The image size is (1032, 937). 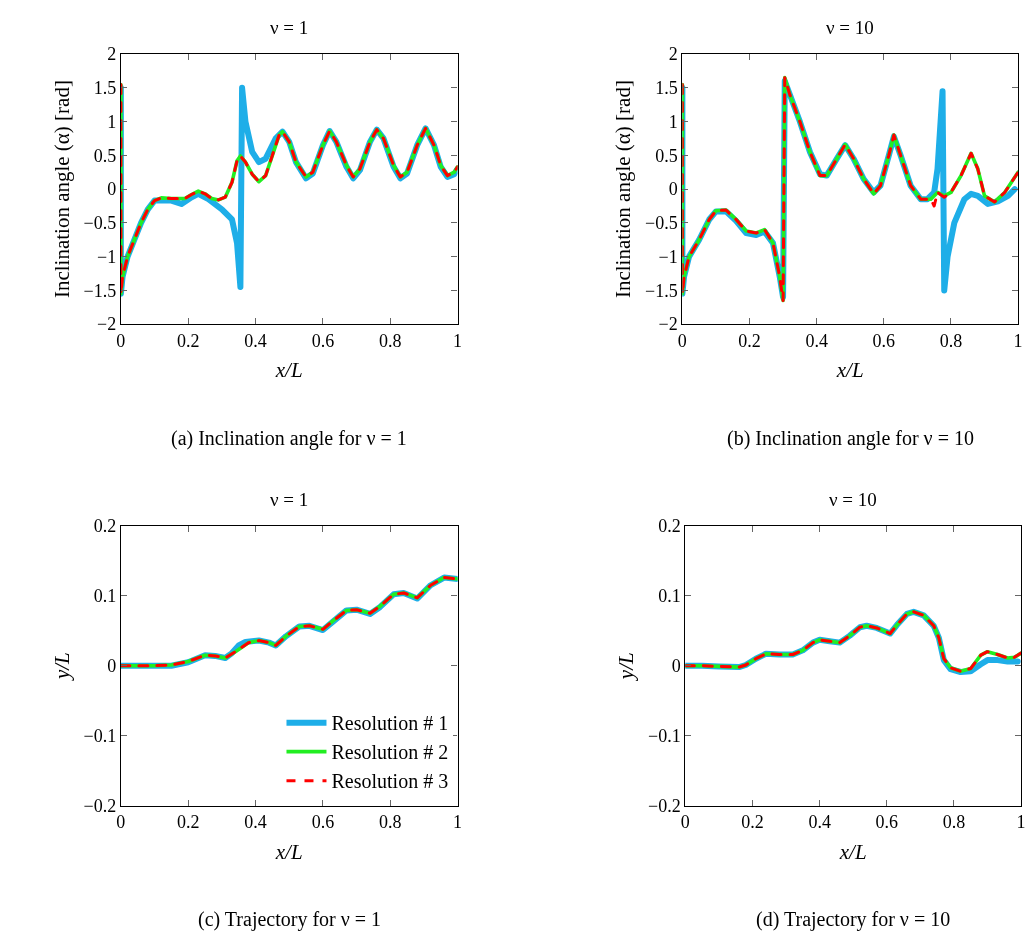 I want to click on text: (d) Trajectory for ν = 10, so click(x=853, y=919).